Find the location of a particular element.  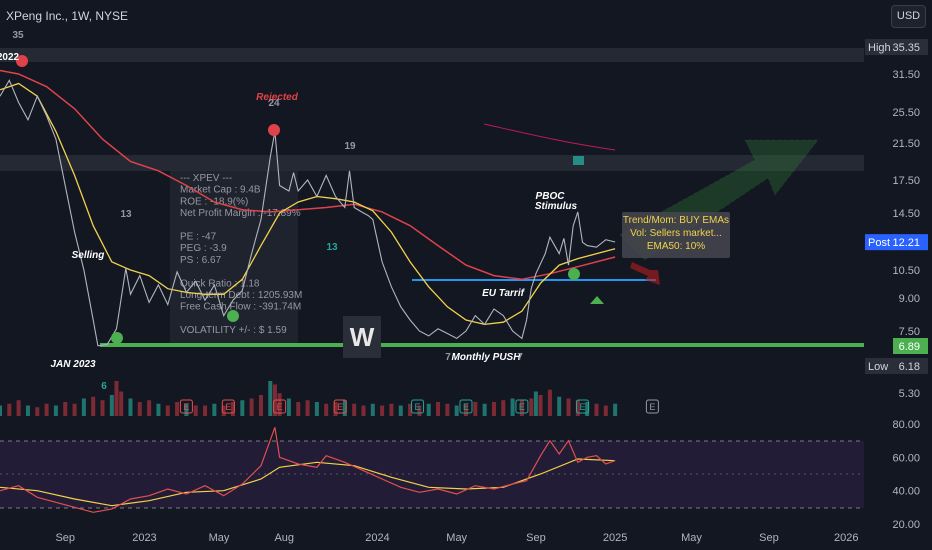

minor-label: 6 is located at coordinates (104, 386).